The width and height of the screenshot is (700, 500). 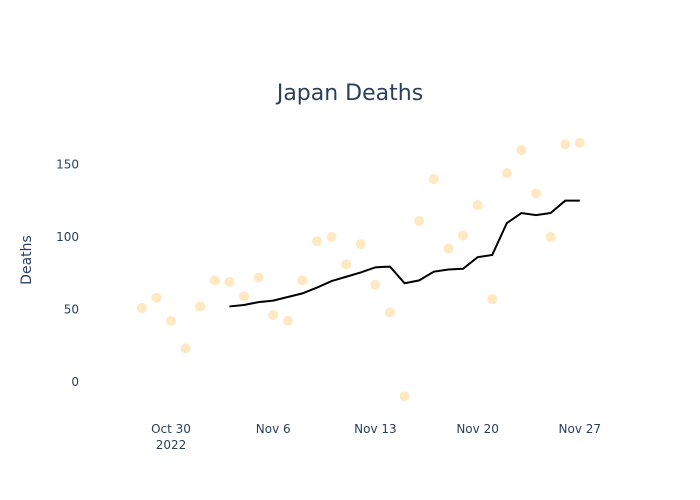 What do you see at coordinates (171, 445) in the screenshot?
I see `x-tick-year-label: 2022` at bounding box center [171, 445].